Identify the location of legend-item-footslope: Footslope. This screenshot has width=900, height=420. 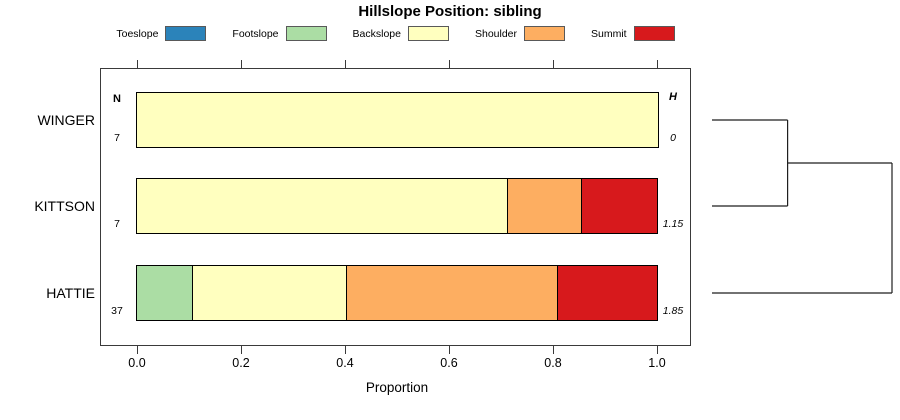
(279, 33).